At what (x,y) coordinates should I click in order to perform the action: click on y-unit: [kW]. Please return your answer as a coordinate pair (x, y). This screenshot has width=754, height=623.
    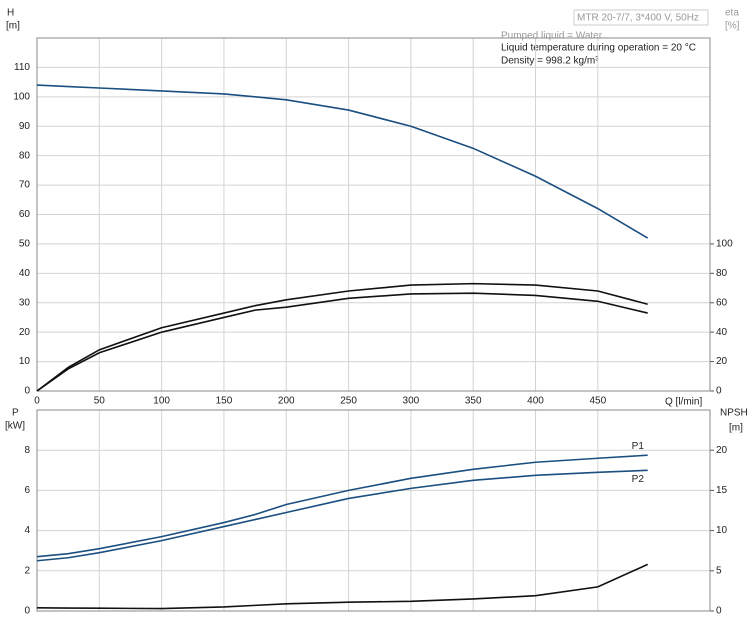
    Looking at the image, I should click on (15, 426).